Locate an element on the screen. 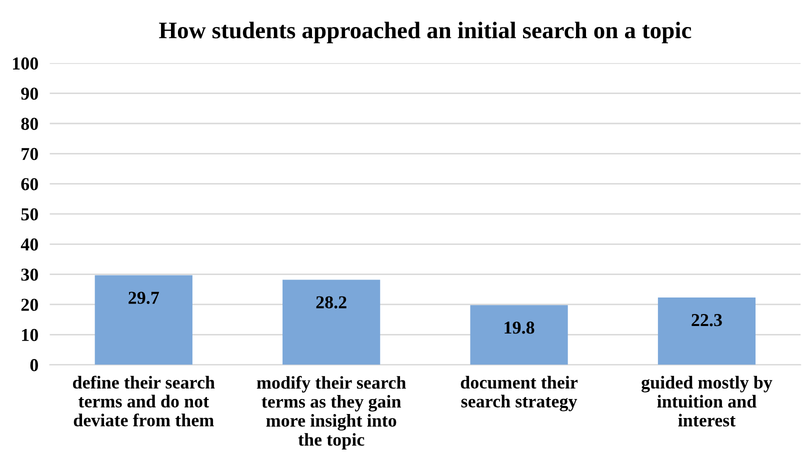 This screenshot has height=475, width=803. data-label: 29.7 is located at coordinates (143, 298).